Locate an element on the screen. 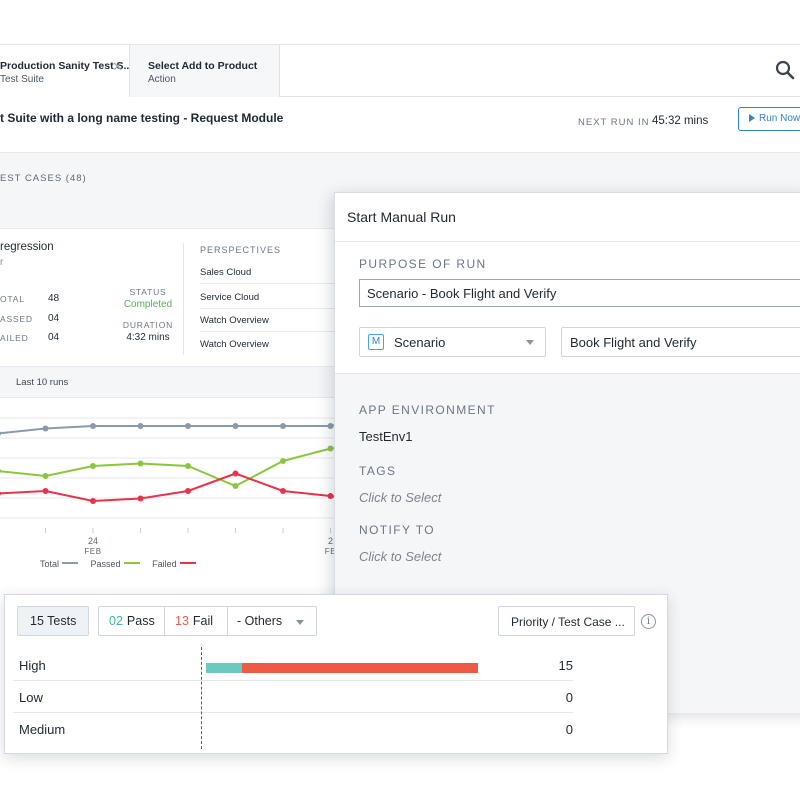 This screenshot has width=800, height=800. notify-label: NOTIFY TO is located at coordinates (397, 530).